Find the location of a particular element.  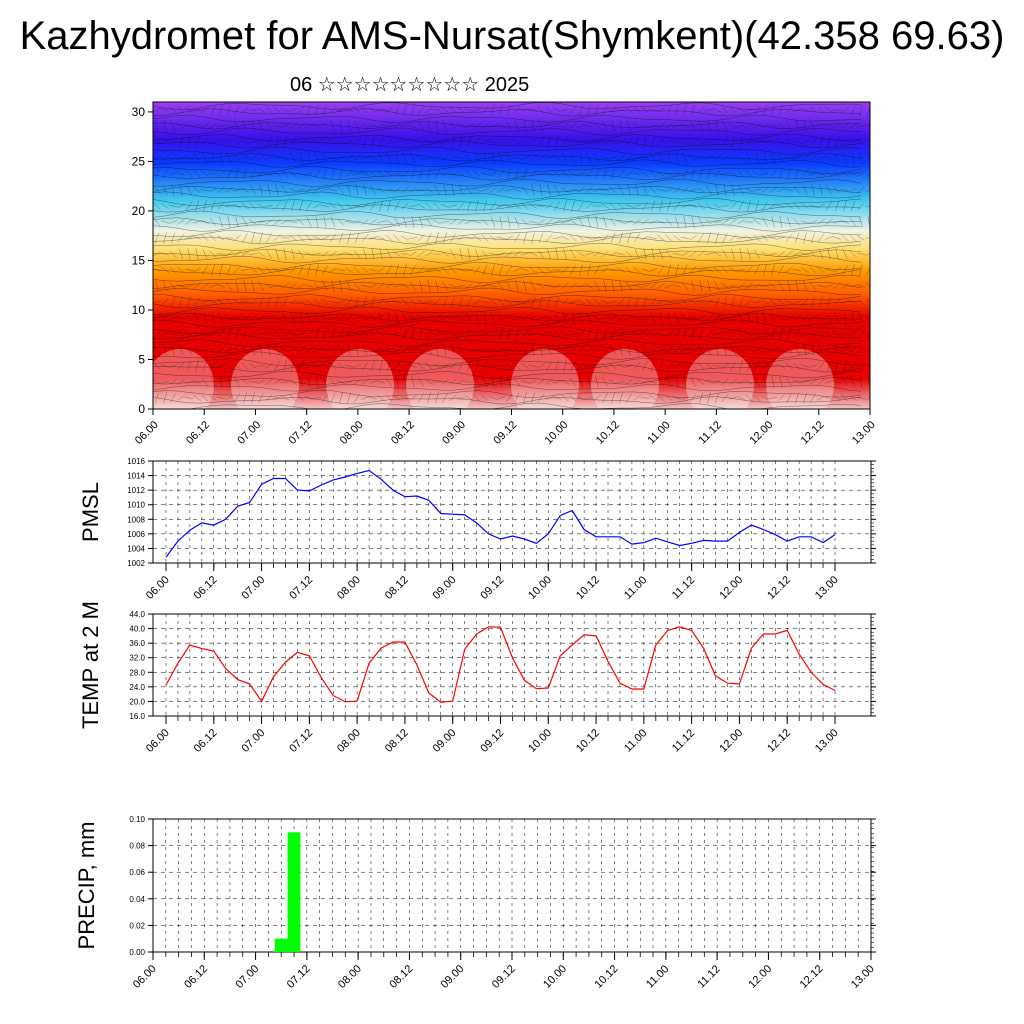

y-tick-label: 0.08 is located at coordinates (137, 846).